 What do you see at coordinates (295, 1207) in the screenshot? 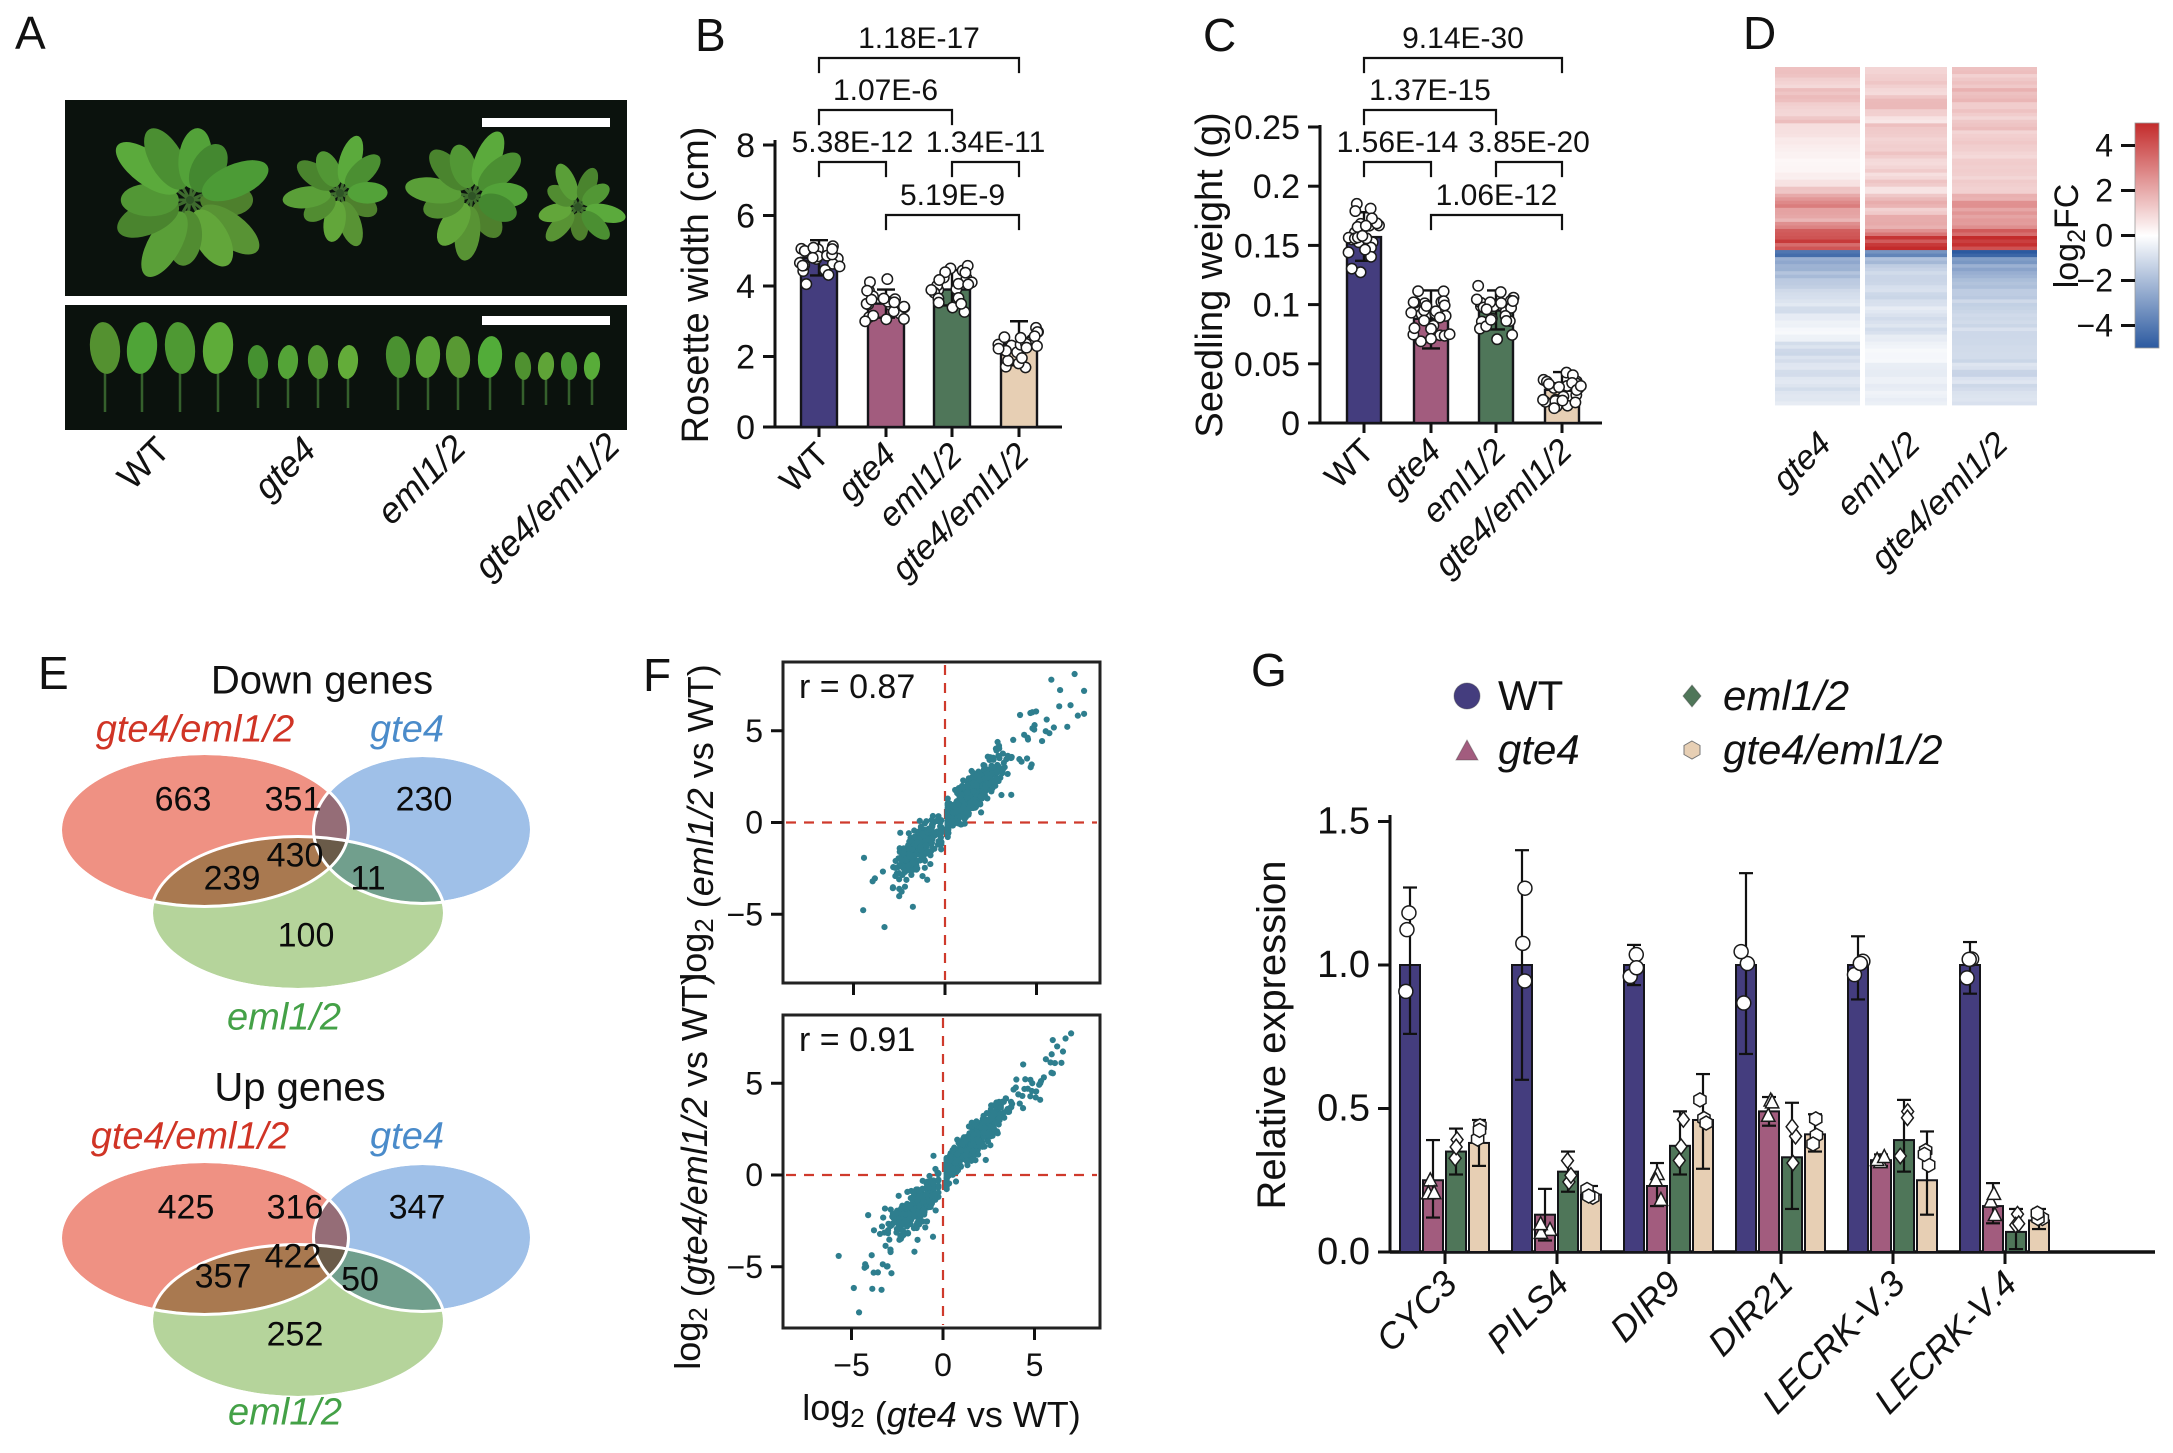
I see `venn-count: 316` at bounding box center [295, 1207].